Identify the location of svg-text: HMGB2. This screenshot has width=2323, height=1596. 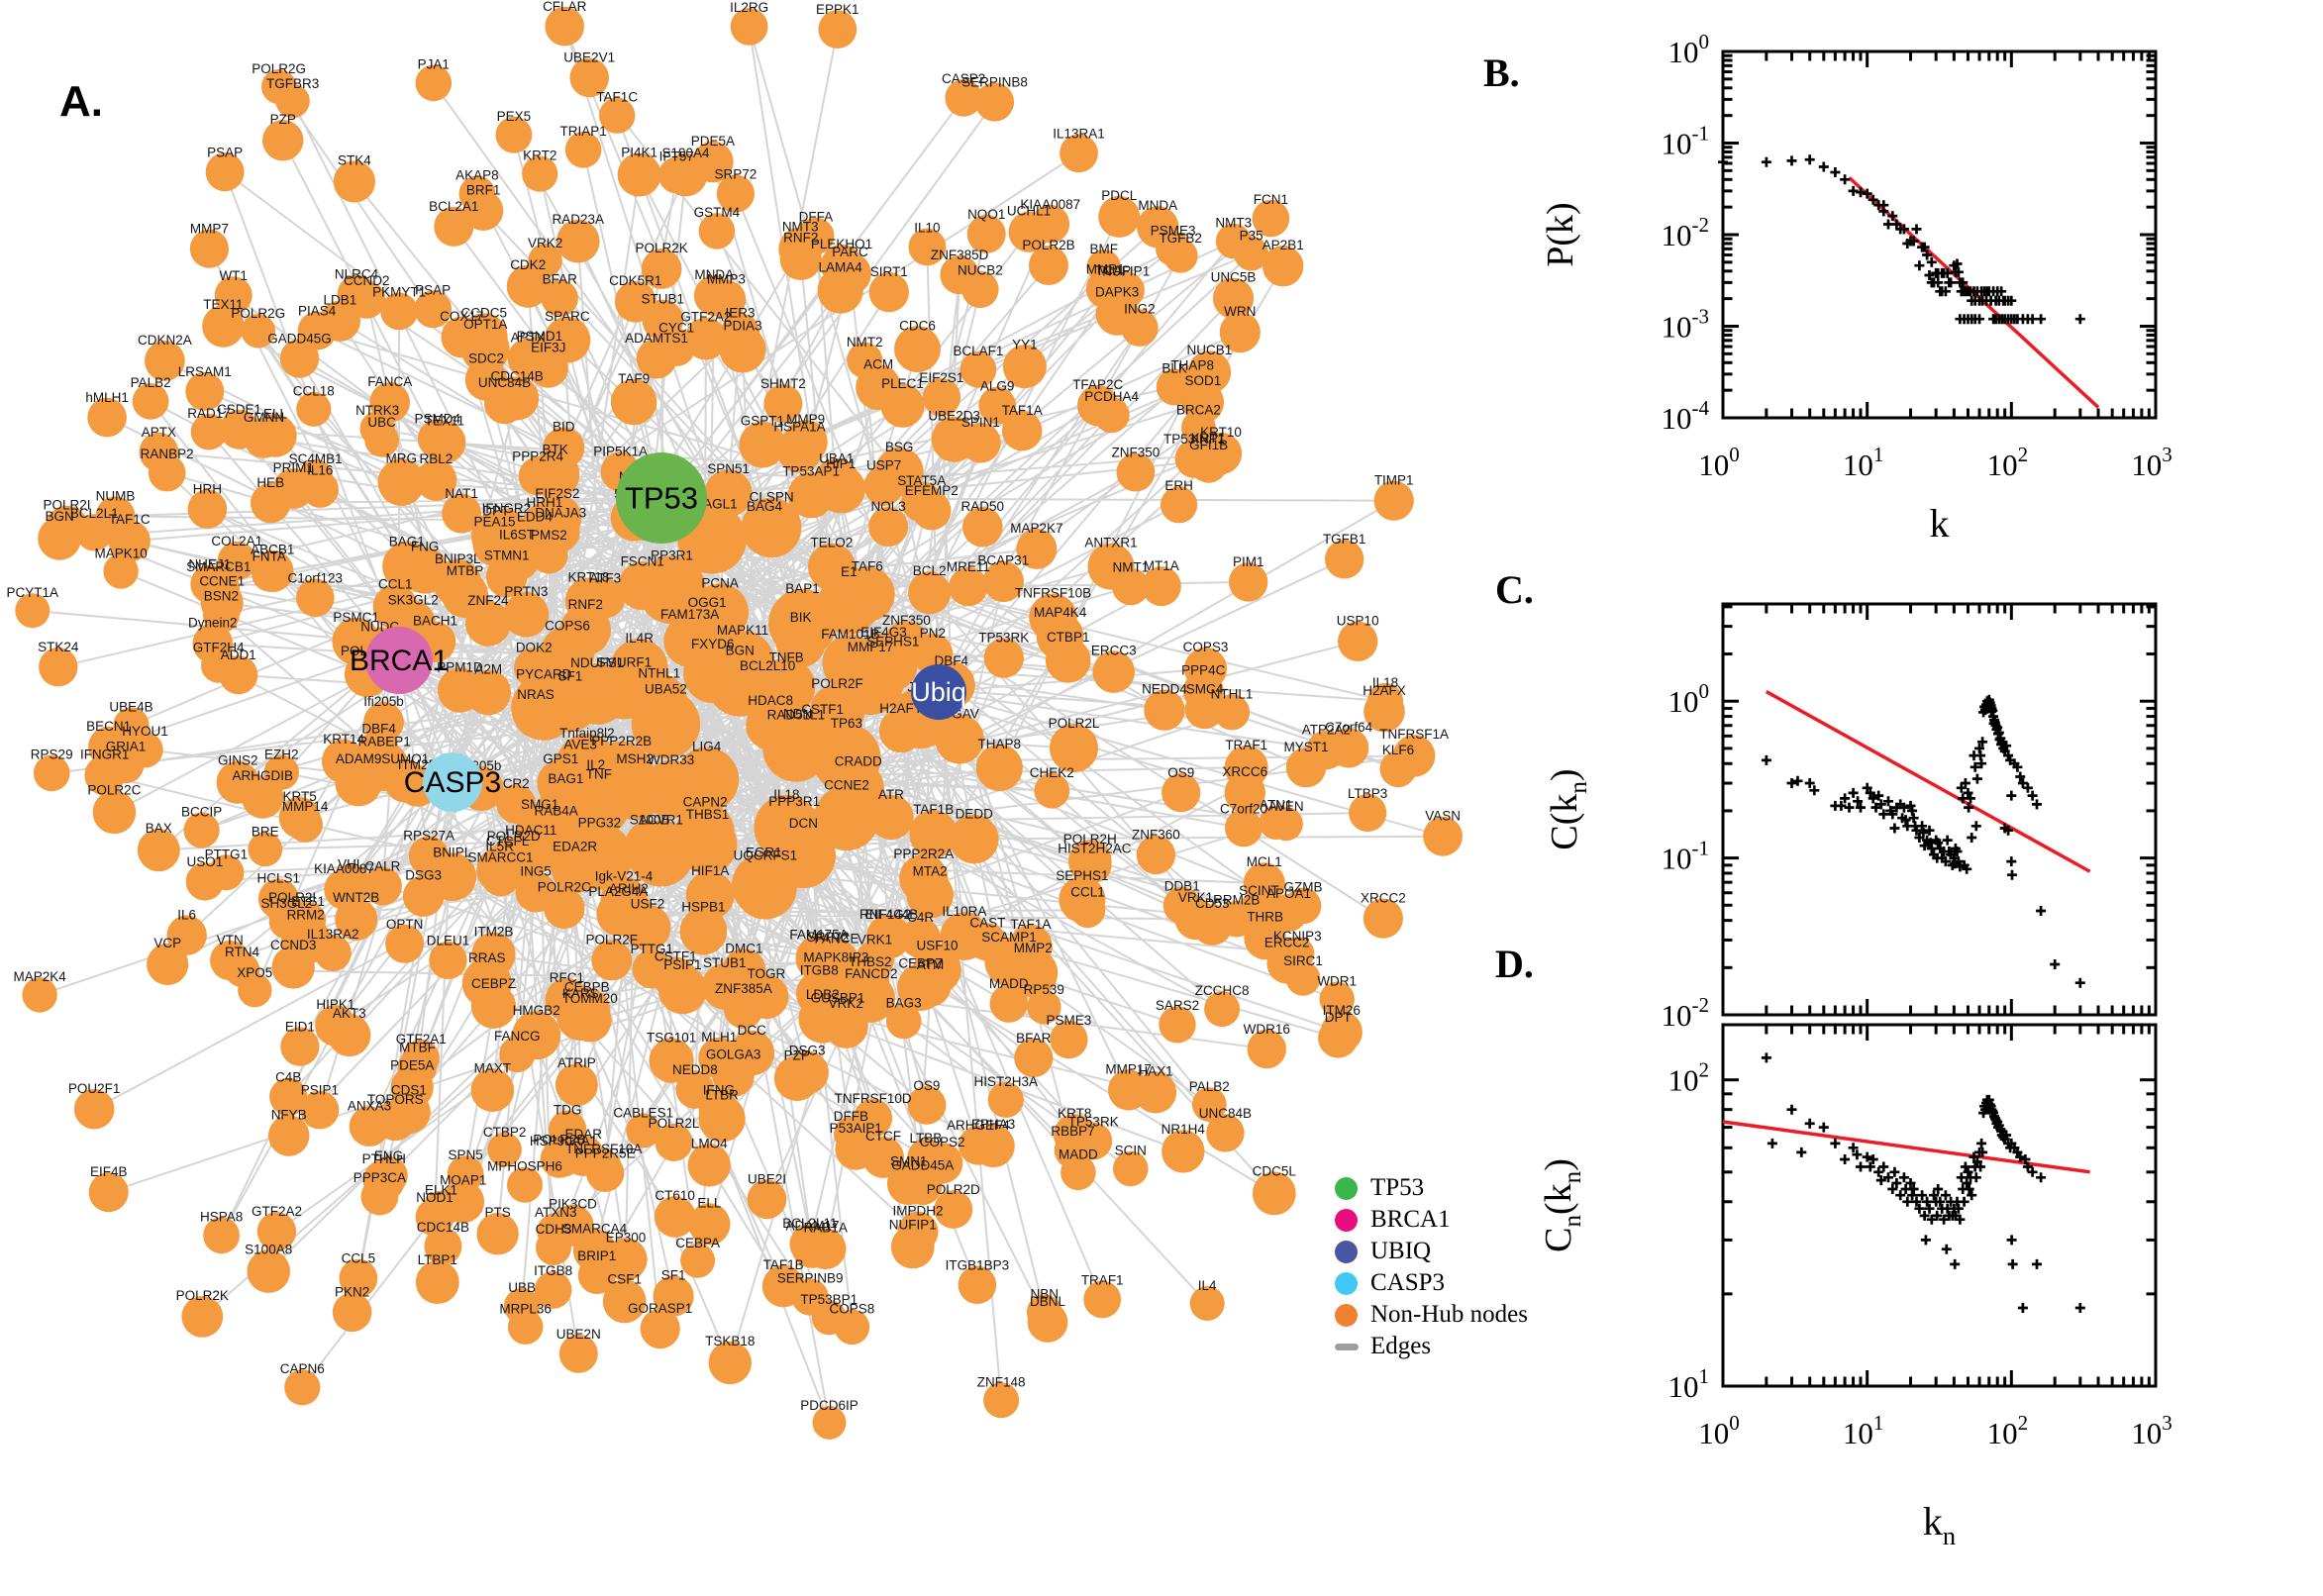
(536, 1010).